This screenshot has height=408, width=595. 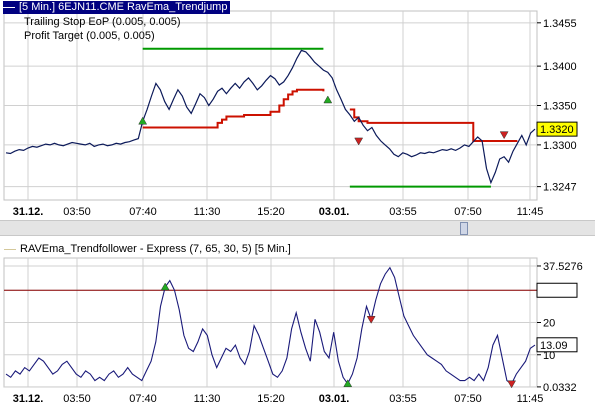 I want to click on stop-2-line, so click(x=433, y=125).